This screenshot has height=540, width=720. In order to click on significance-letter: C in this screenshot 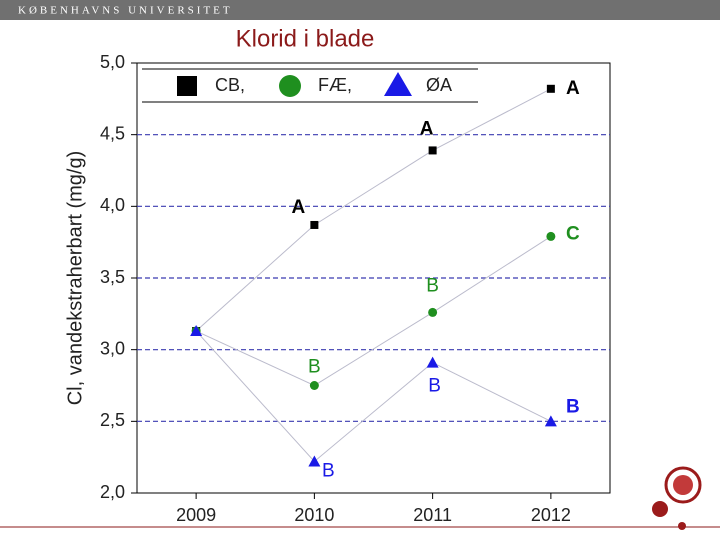, I will do `click(573, 233)`.